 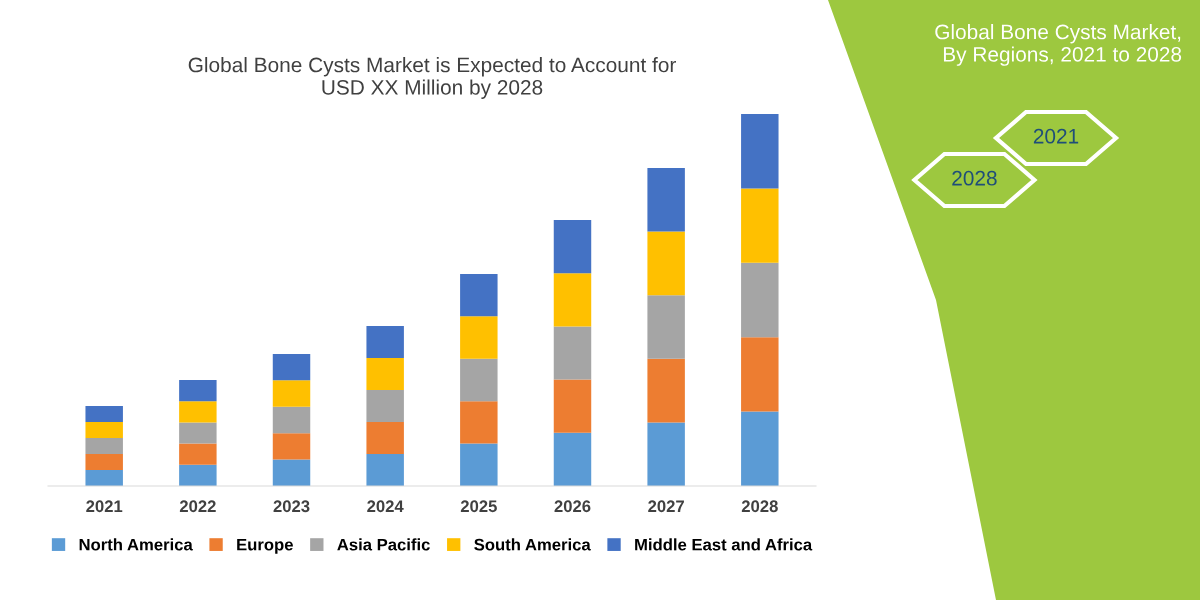 What do you see at coordinates (724, 544) in the screenshot?
I see `legend-label: Middle East and Africa` at bounding box center [724, 544].